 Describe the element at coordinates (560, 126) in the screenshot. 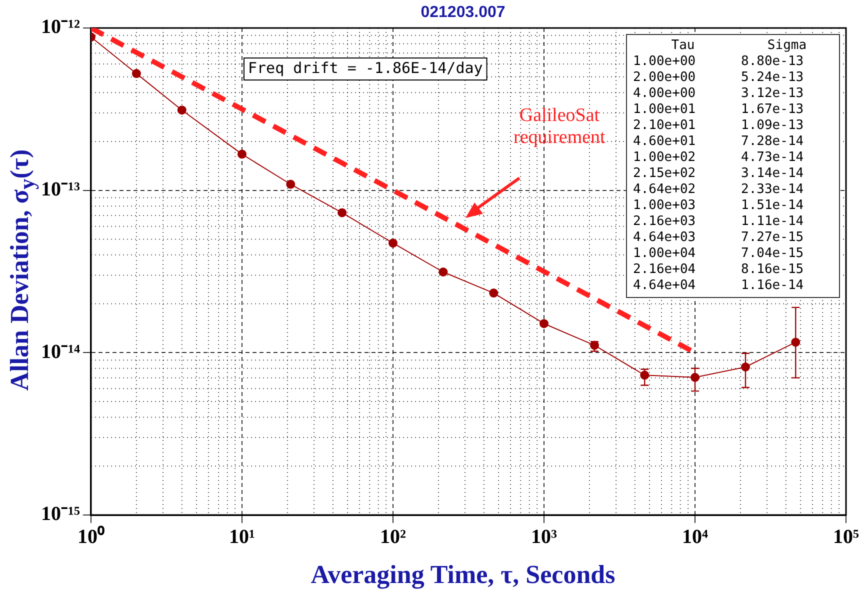

I see `text: GalileoSat requirement` at that location.